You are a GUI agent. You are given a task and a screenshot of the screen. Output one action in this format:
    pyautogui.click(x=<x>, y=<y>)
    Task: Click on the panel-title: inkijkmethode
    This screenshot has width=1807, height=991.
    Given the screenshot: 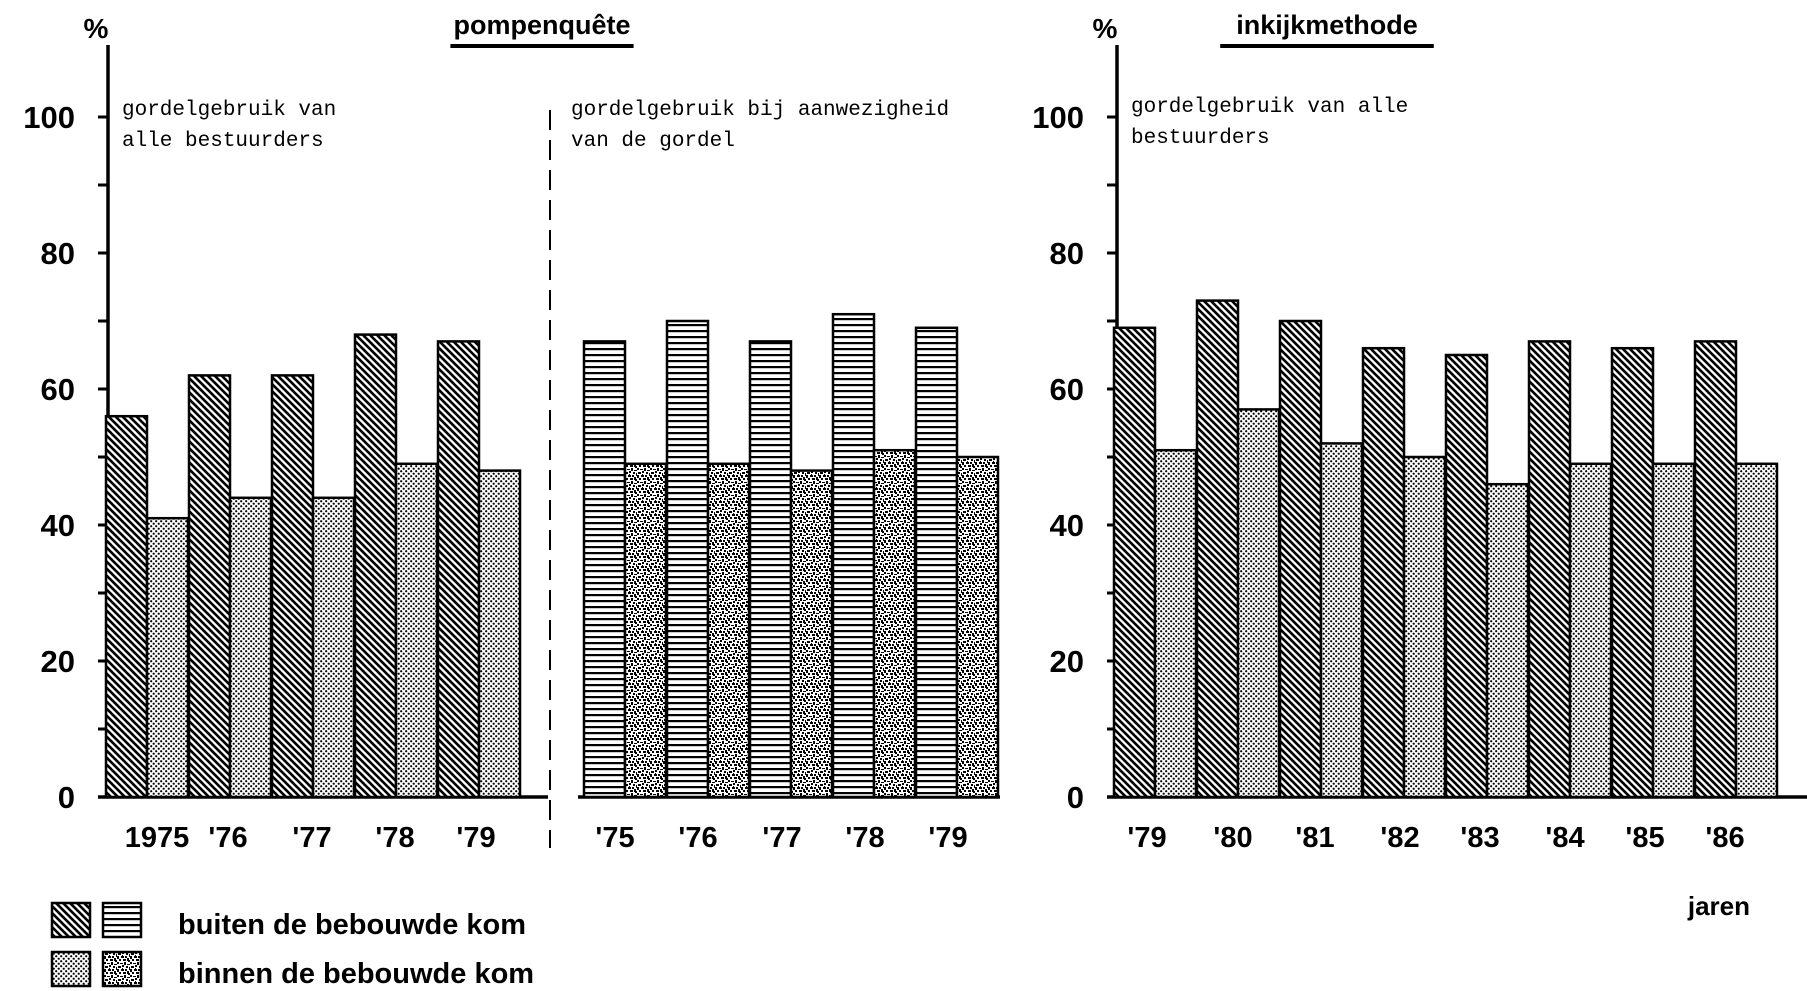 What is the action you would take?
    pyautogui.click(x=1327, y=25)
    